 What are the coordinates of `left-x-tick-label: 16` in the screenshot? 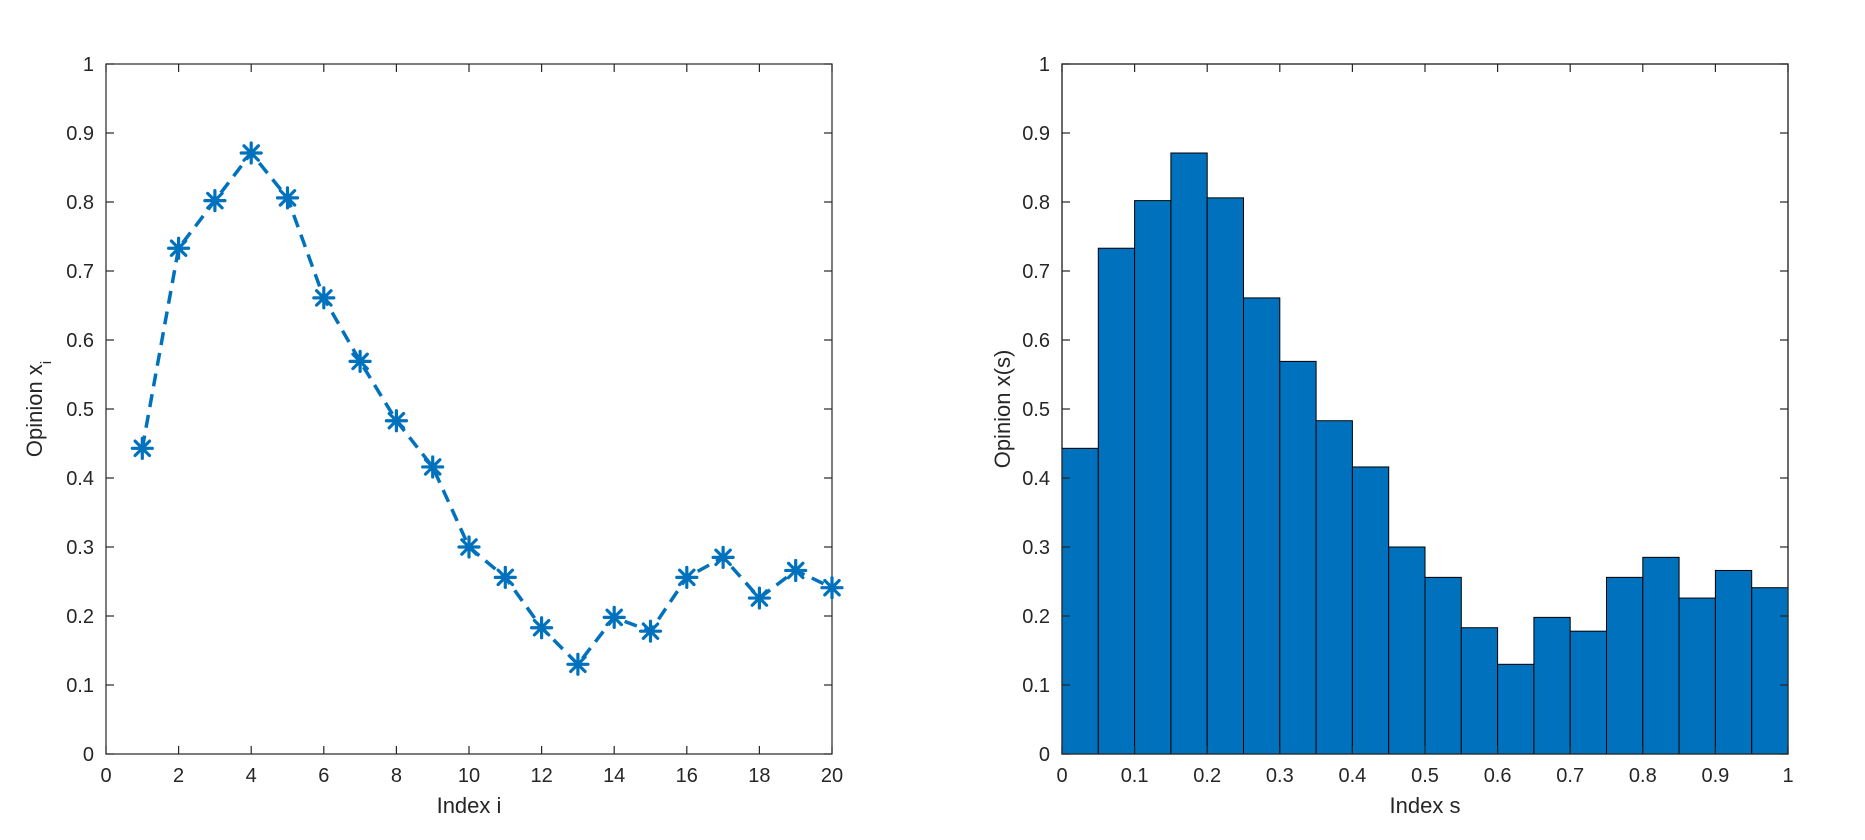 It's located at (687, 776).